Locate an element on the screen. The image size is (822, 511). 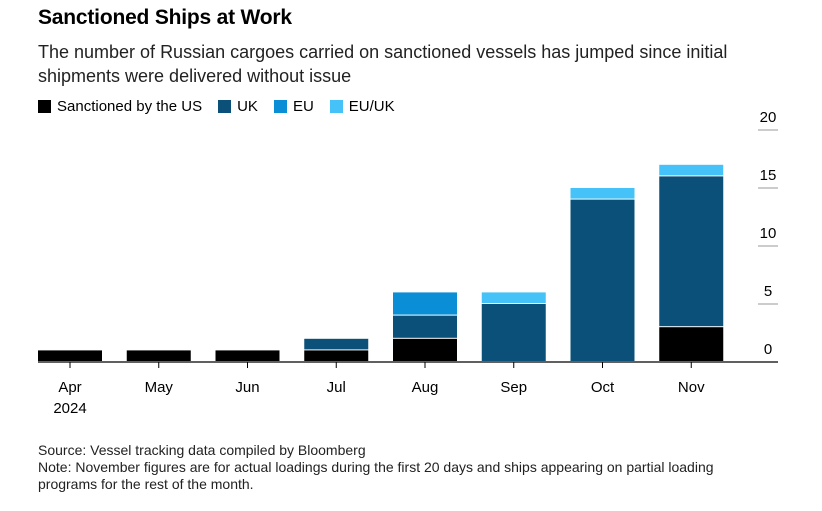
y-axis: 0 5 10 15 20 is located at coordinates (768, 233).